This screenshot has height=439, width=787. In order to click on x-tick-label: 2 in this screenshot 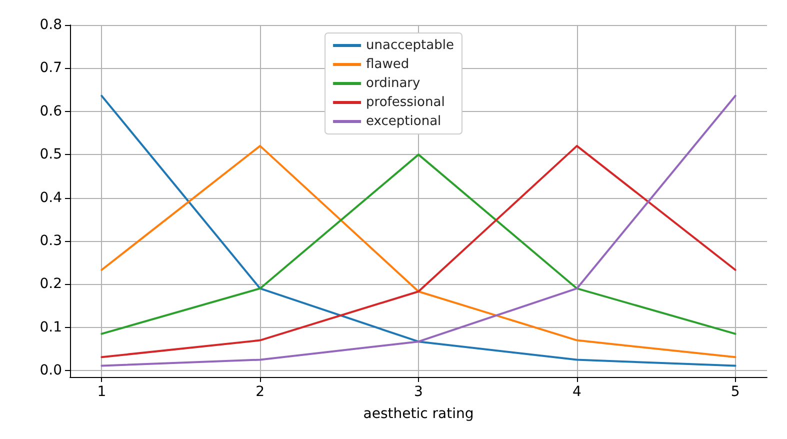, I will do `click(260, 392)`.